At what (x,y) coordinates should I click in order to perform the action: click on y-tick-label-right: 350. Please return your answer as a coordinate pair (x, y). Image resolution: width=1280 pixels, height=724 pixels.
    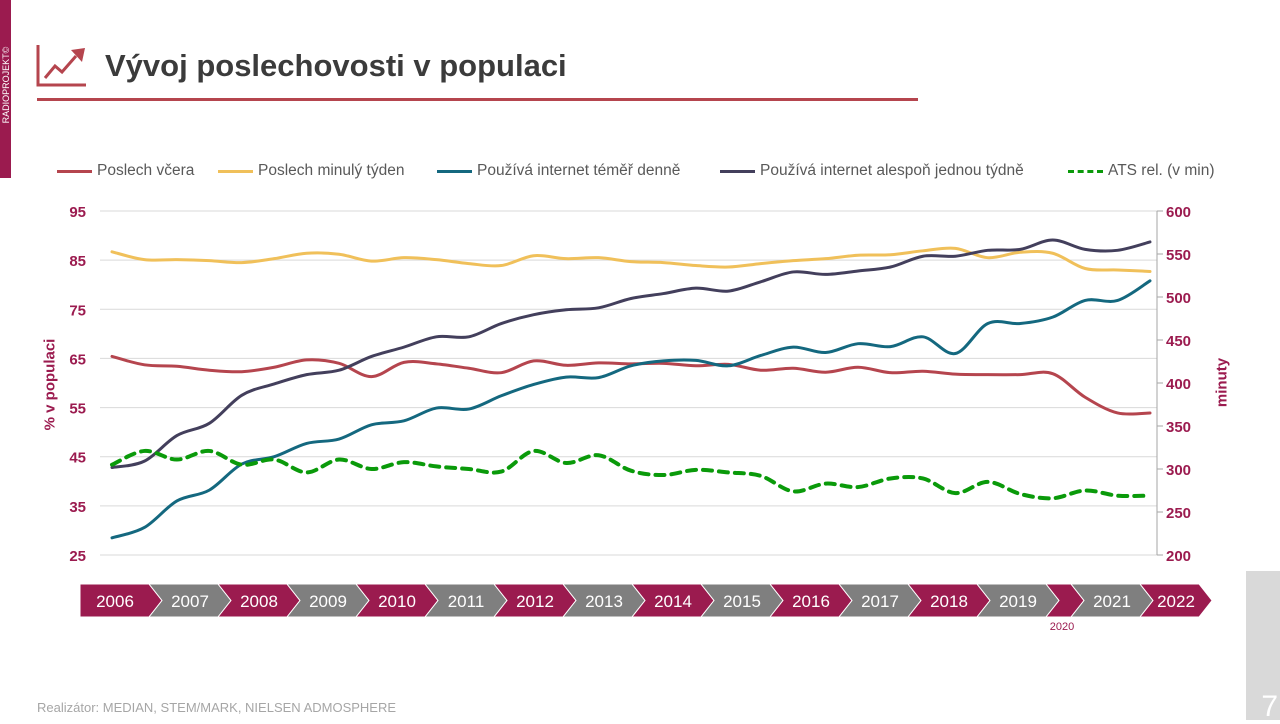
    Looking at the image, I should click on (1178, 427).